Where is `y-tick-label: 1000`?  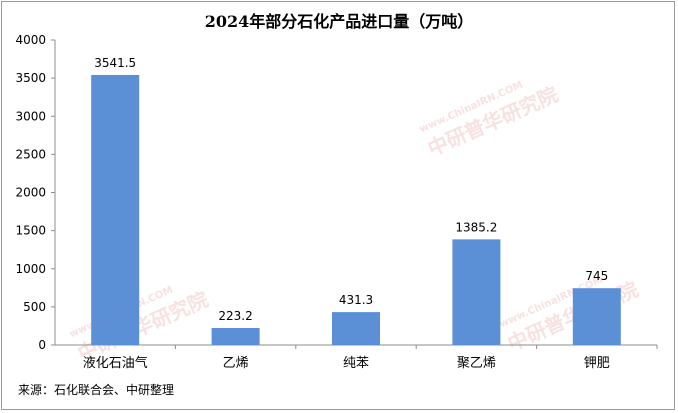 y-tick-label: 1000 is located at coordinates (30, 269).